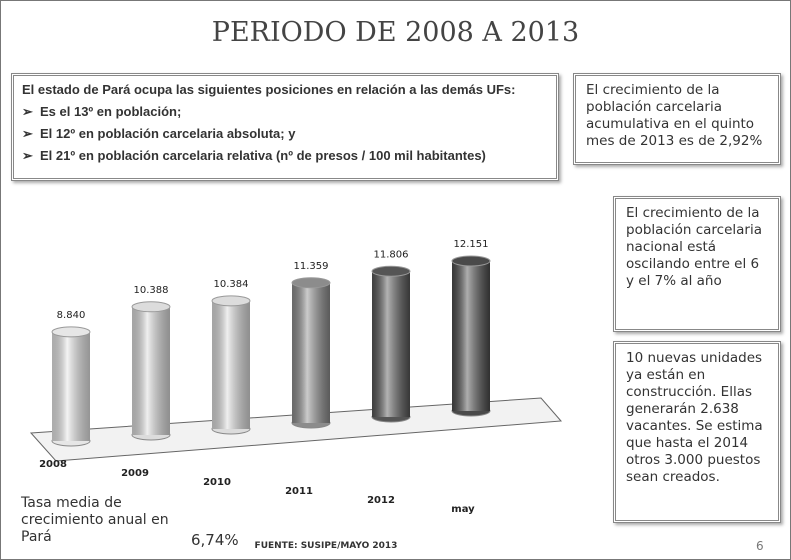 Image resolution: width=791 pixels, height=560 pixels. Describe the element at coordinates (326, 546) in the screenshot. I see `source: FUENTE: SUSIPE/MAYO 2013` at that location.